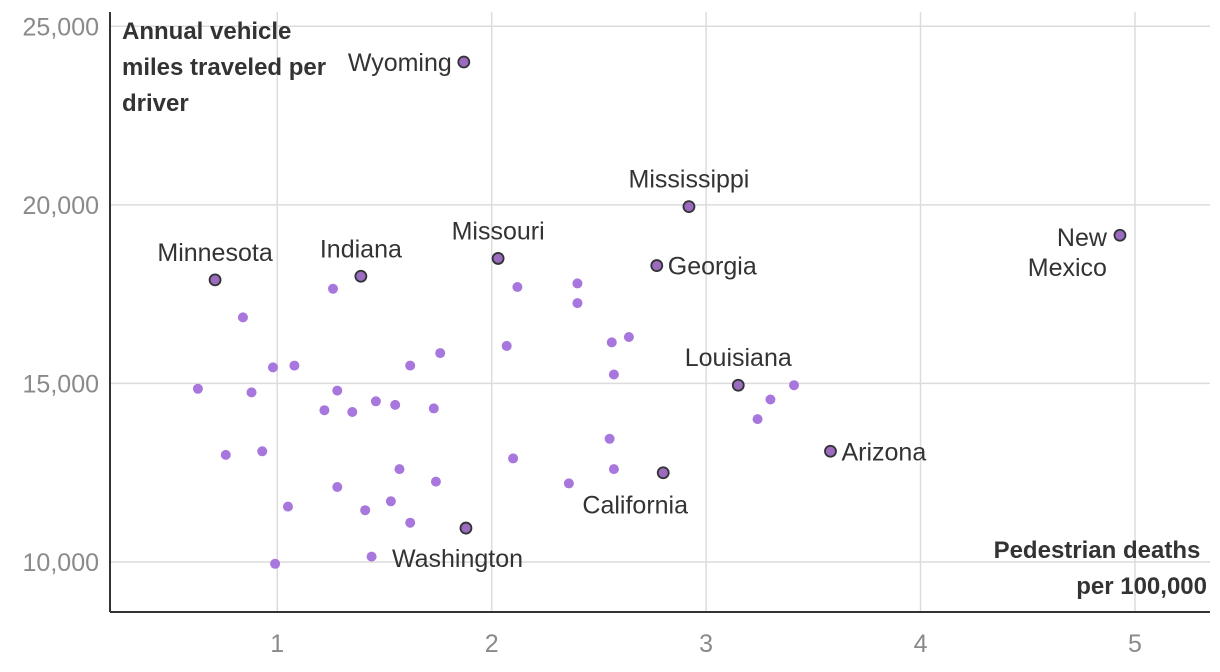 This screenshot has width=1220, height=672. I want to click on y-tick-label: 20,000, so click(61, 206).